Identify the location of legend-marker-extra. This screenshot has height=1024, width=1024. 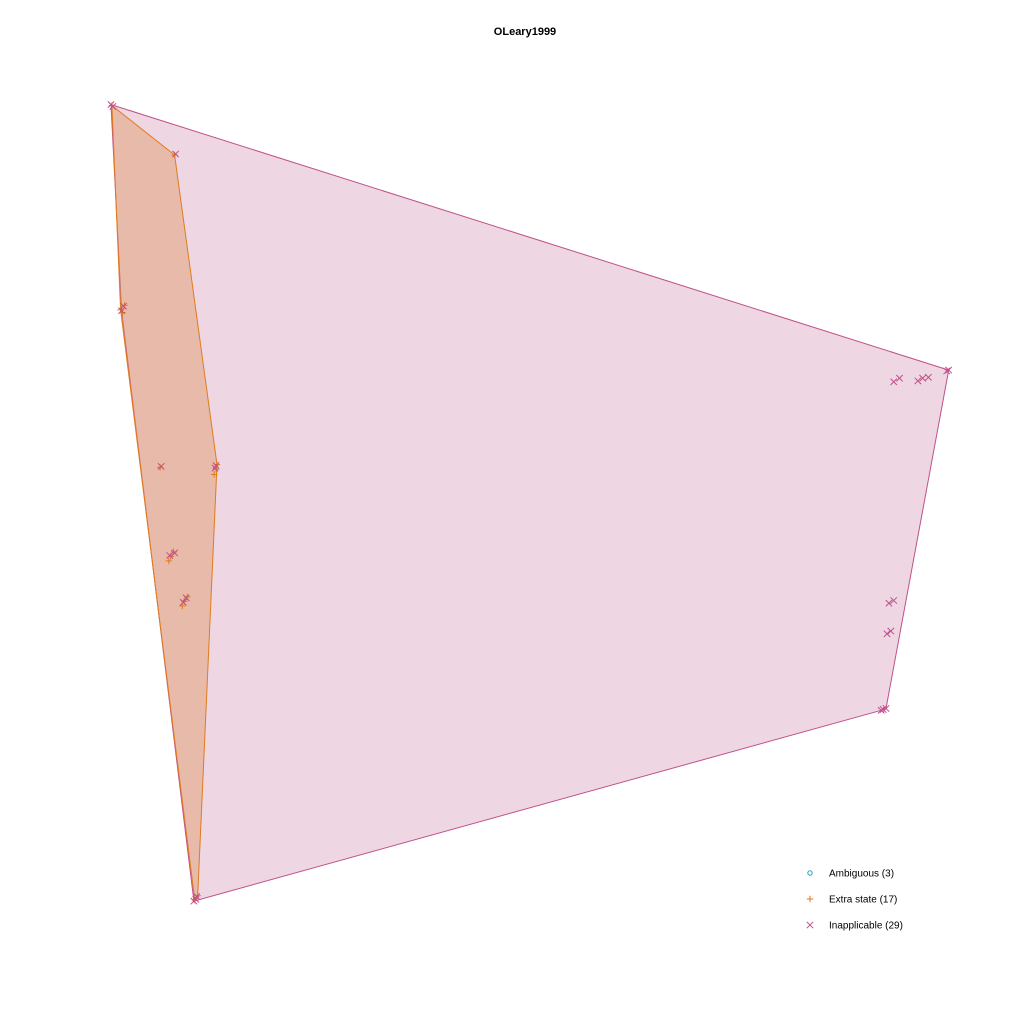
(810, 899).